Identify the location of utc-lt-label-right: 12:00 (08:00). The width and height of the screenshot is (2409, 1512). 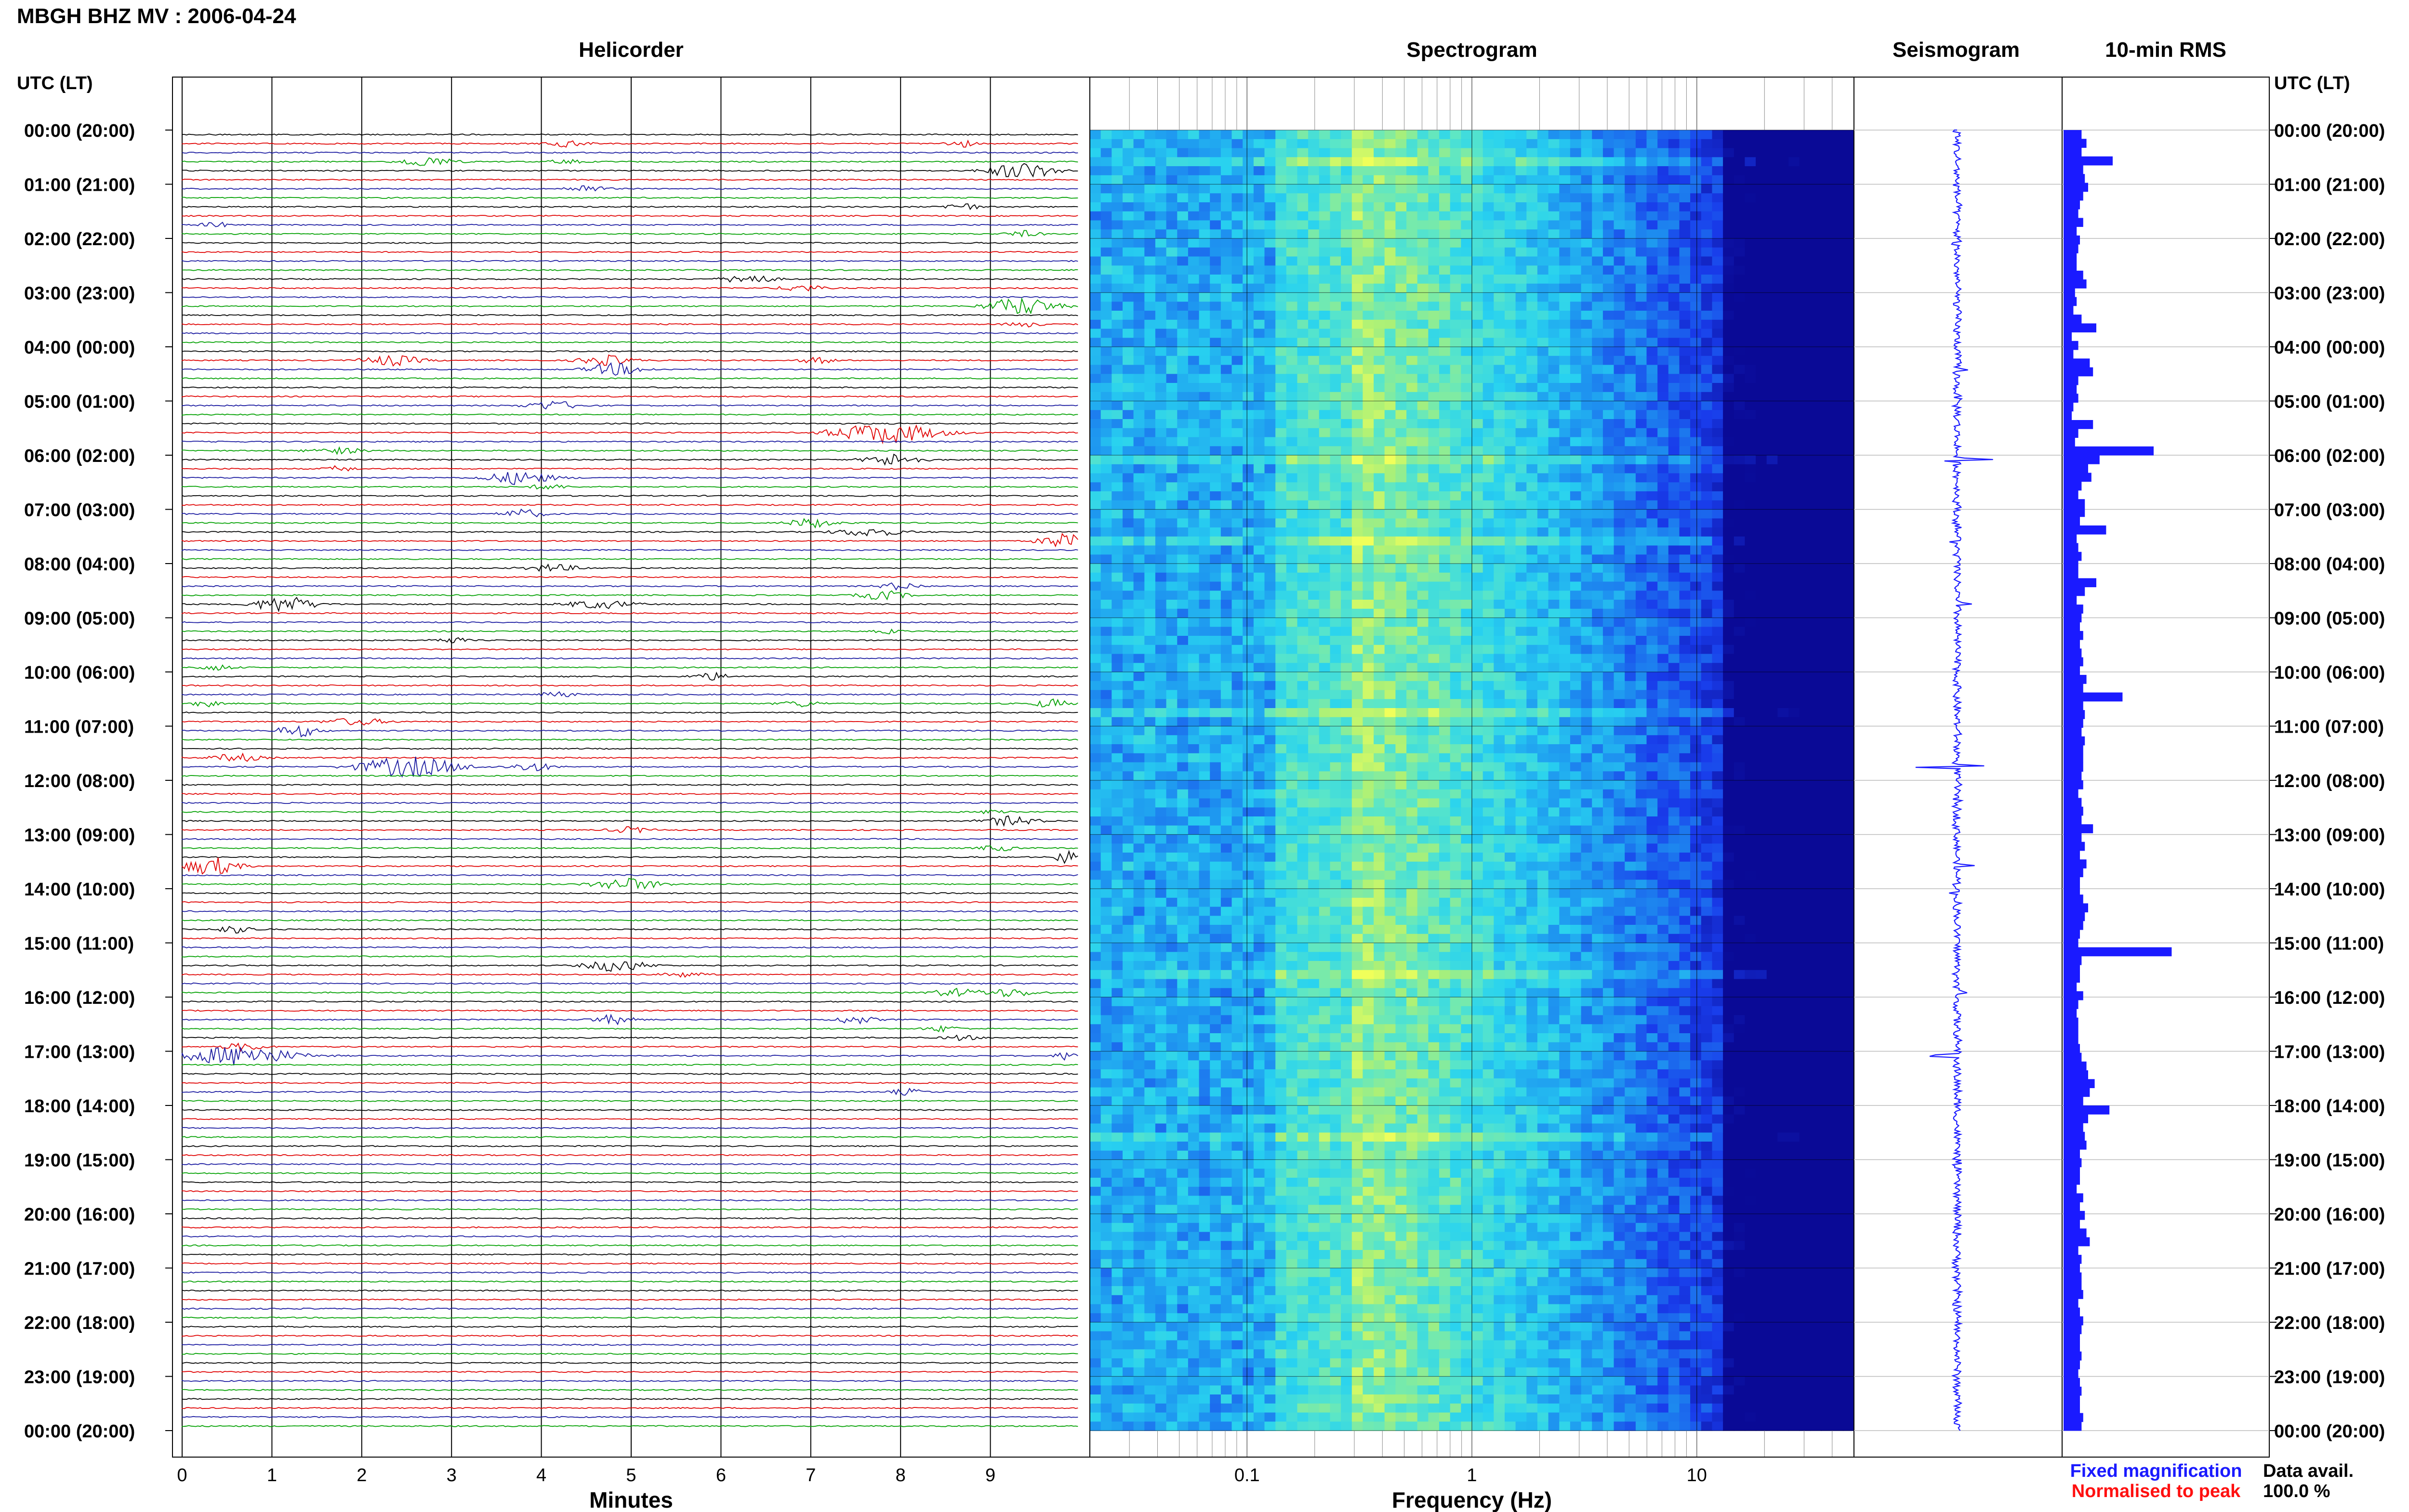
(2329, 781).